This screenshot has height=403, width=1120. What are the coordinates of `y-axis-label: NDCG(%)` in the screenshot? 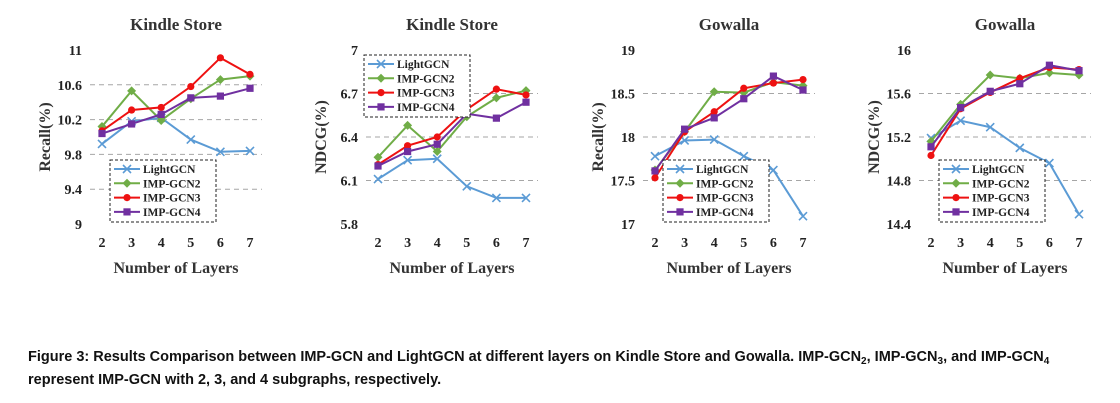 It's located at (874, 137).